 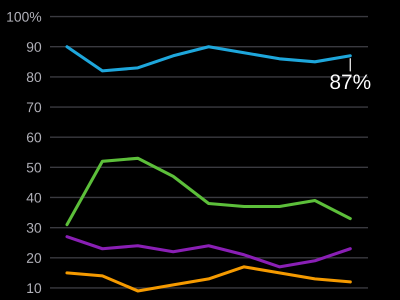 What do you see at coordinates (34, 167) in the screenshot?
I see `y-tick-label: 50` at bounding box center [34, 167].